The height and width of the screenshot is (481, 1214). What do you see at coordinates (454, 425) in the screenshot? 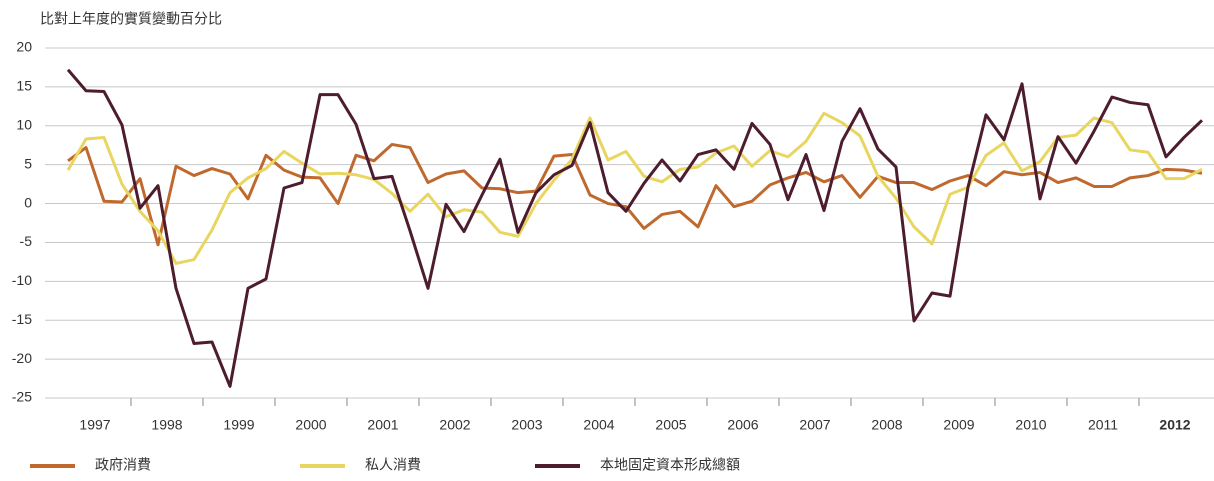
I see `x-tick-label: 2002` at bounding box center [454, 425].